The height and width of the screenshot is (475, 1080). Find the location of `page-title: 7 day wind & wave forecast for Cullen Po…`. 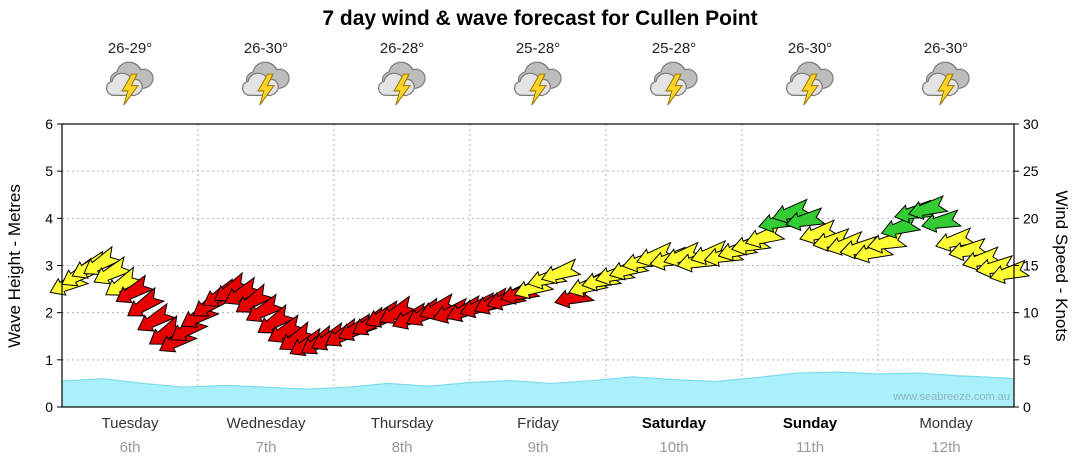

page-title: 7 day wind & wave forecast for Cullen Po… is located at coordinates (540, 18).